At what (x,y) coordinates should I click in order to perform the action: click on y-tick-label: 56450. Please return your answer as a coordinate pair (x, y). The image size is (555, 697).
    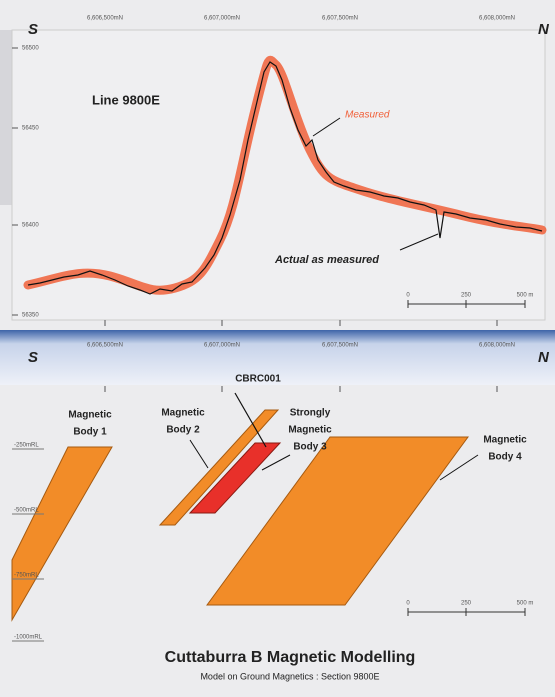
    Looking at the image, I should click on (30, 129).